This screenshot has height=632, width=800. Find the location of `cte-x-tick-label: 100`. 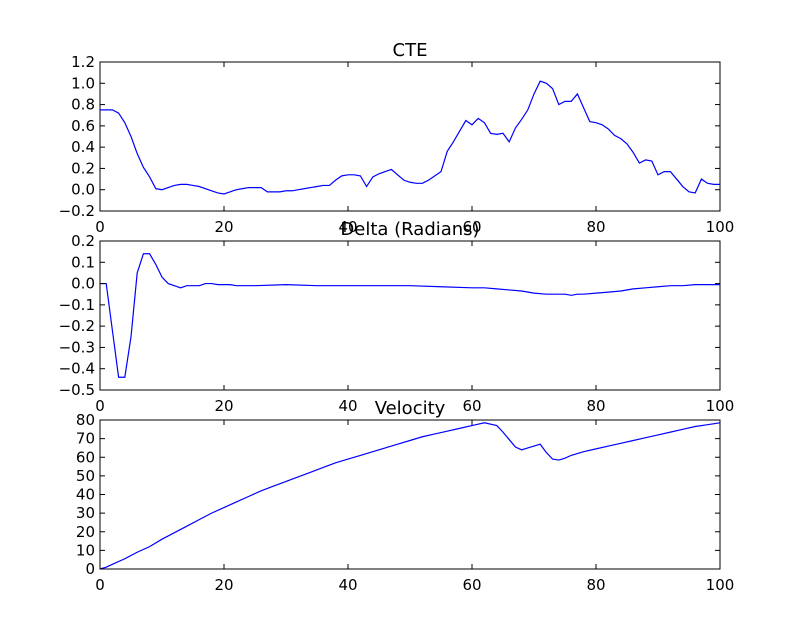

cte-x-tick-label: 100 is located at coordinates (720, 227).